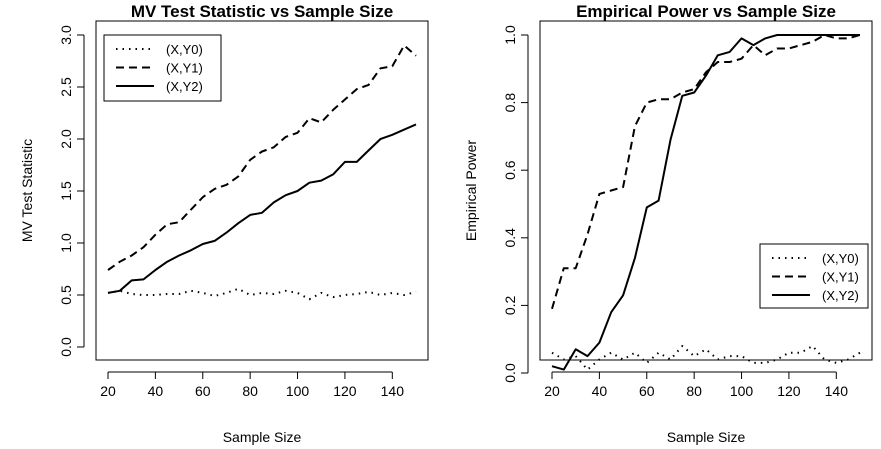 The width and height of the screenshot is (881, 449). What do you see at coordinates (262, 208) in the screenshot?
I see `series-line-solid` at bounding box center [262, 208].